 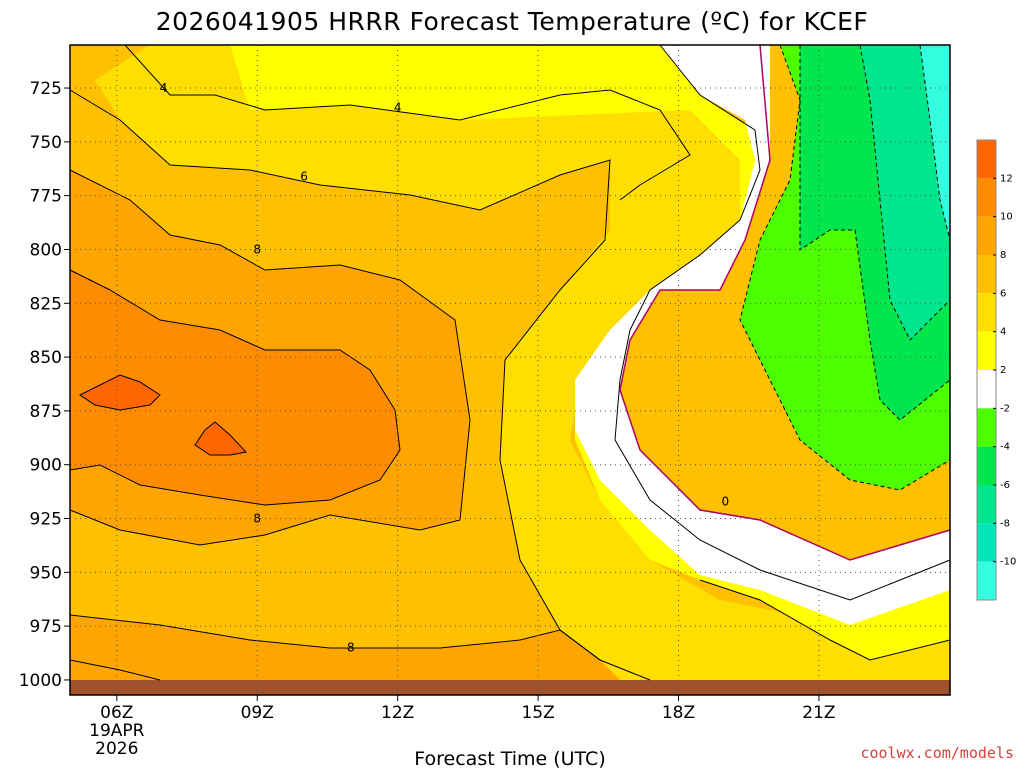 I want to click on colorbar-tick-label: -2, so click(x=1005, y=408).